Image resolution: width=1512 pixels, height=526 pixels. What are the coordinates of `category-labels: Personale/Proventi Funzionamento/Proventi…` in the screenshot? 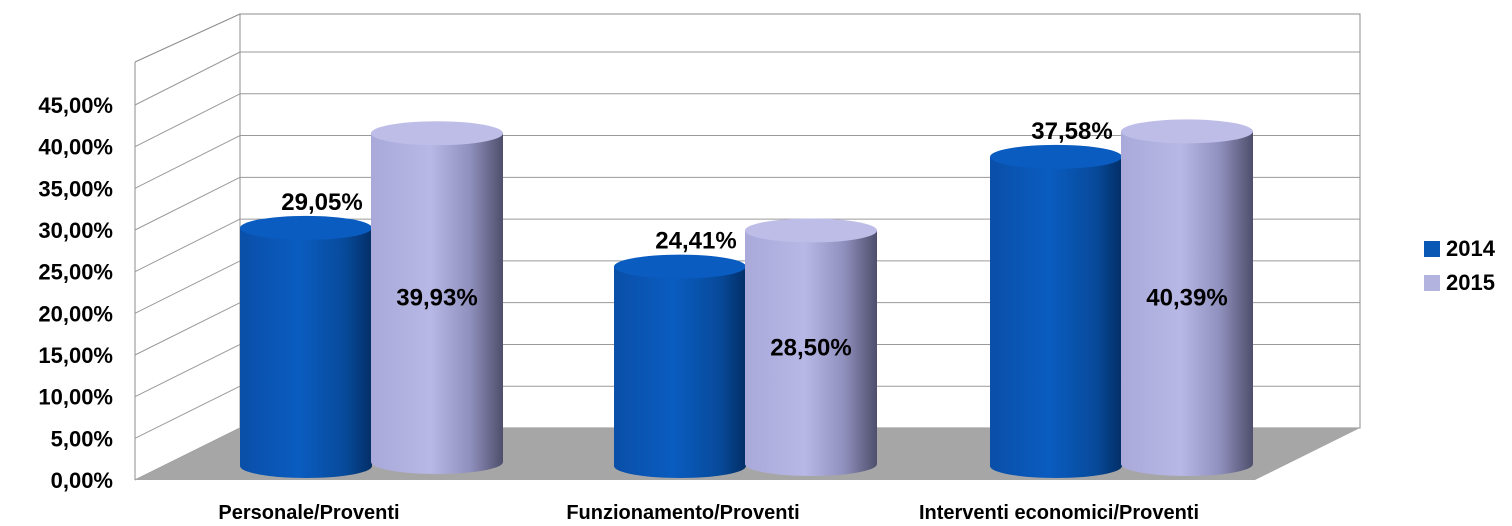 It's located at (708, 513).